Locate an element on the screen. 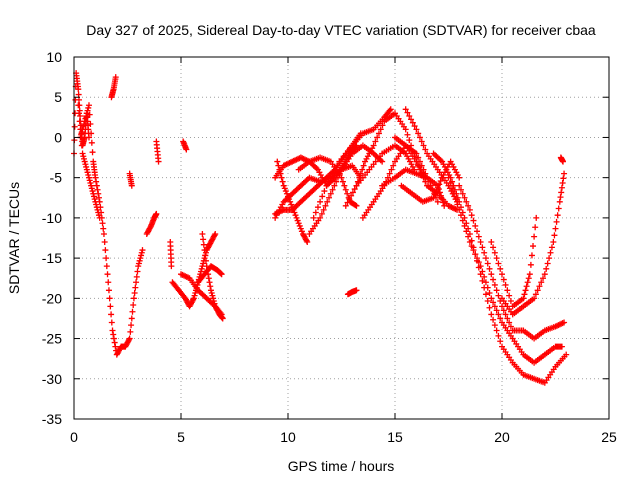  x-axis-label: GPS time / hours is located at coordinates (341, 466).